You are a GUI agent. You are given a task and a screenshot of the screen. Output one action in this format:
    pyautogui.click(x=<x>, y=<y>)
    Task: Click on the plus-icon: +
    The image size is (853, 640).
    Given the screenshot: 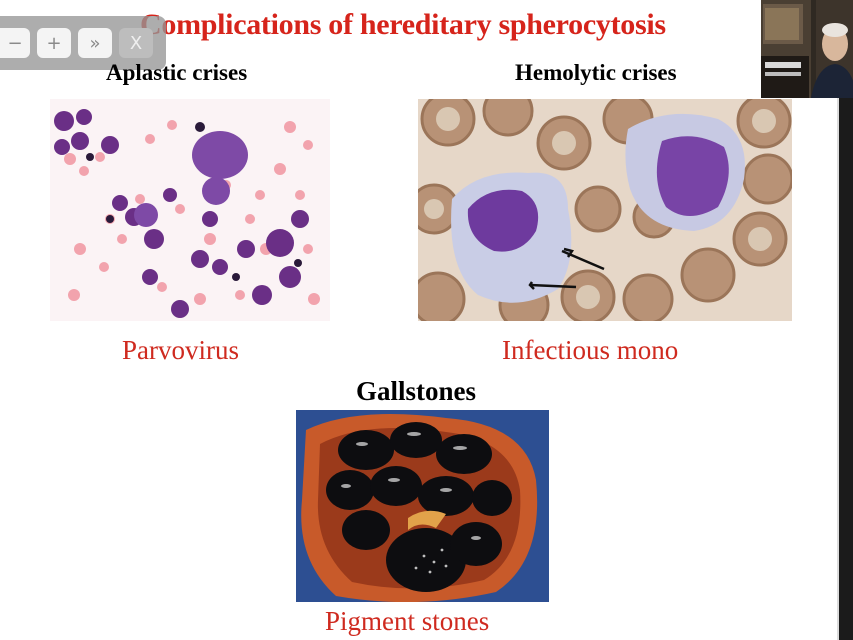 What is the action you would take?
    pyautogui.click(x=54, y=43)
    